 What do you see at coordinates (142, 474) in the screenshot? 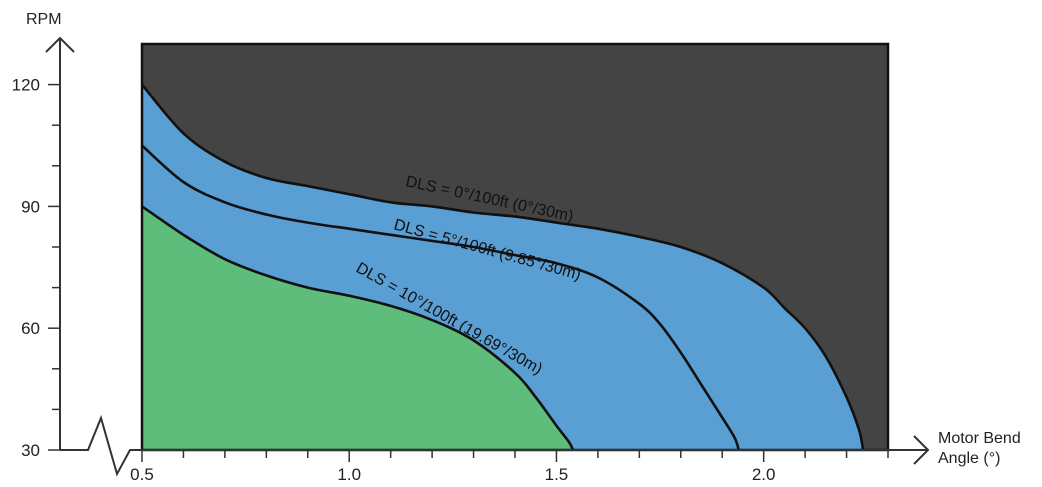
I see `x-tick-label: 0.5` at bounding box center [142, 474].